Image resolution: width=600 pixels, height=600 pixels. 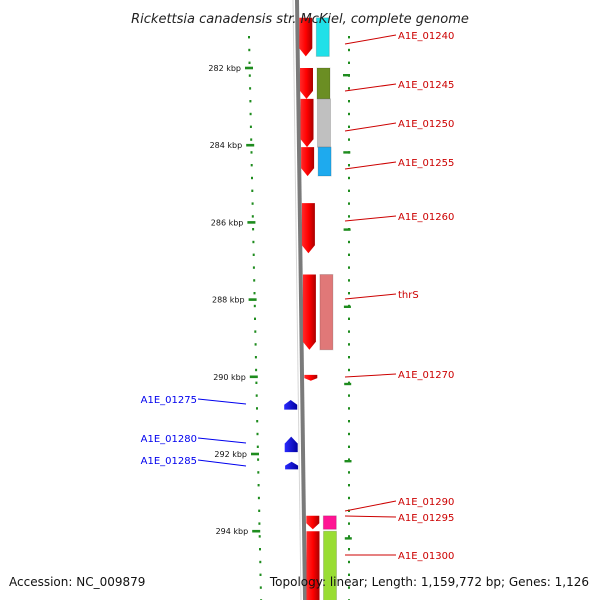 What do you see at coordinates (326, 308) in the screenshot?
I see `cog-track` at bounding box center [326, 308].